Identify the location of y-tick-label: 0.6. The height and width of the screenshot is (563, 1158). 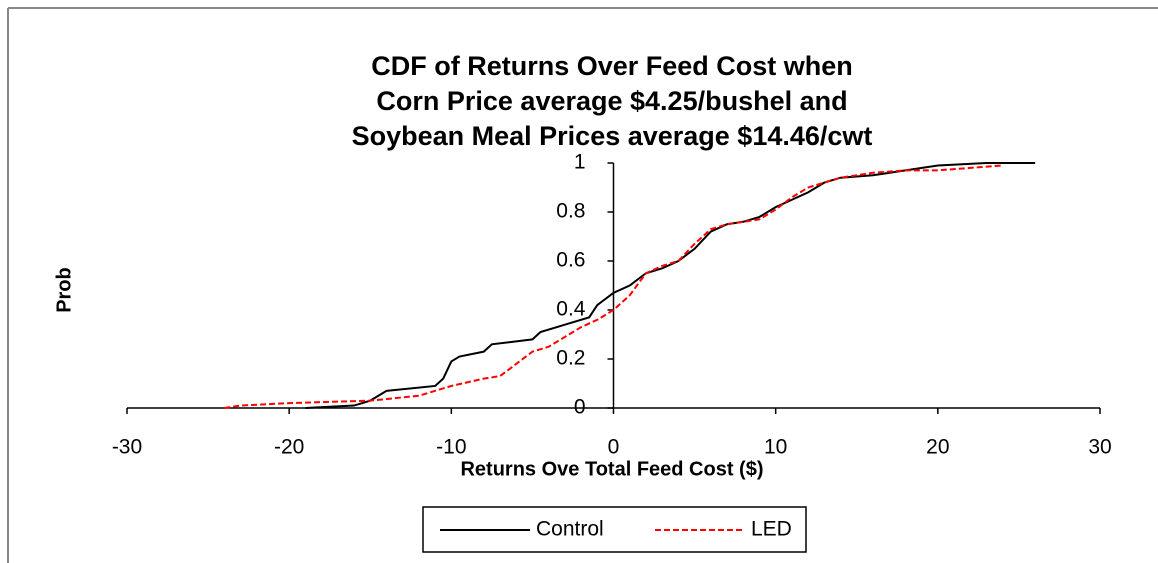
(570, 260).